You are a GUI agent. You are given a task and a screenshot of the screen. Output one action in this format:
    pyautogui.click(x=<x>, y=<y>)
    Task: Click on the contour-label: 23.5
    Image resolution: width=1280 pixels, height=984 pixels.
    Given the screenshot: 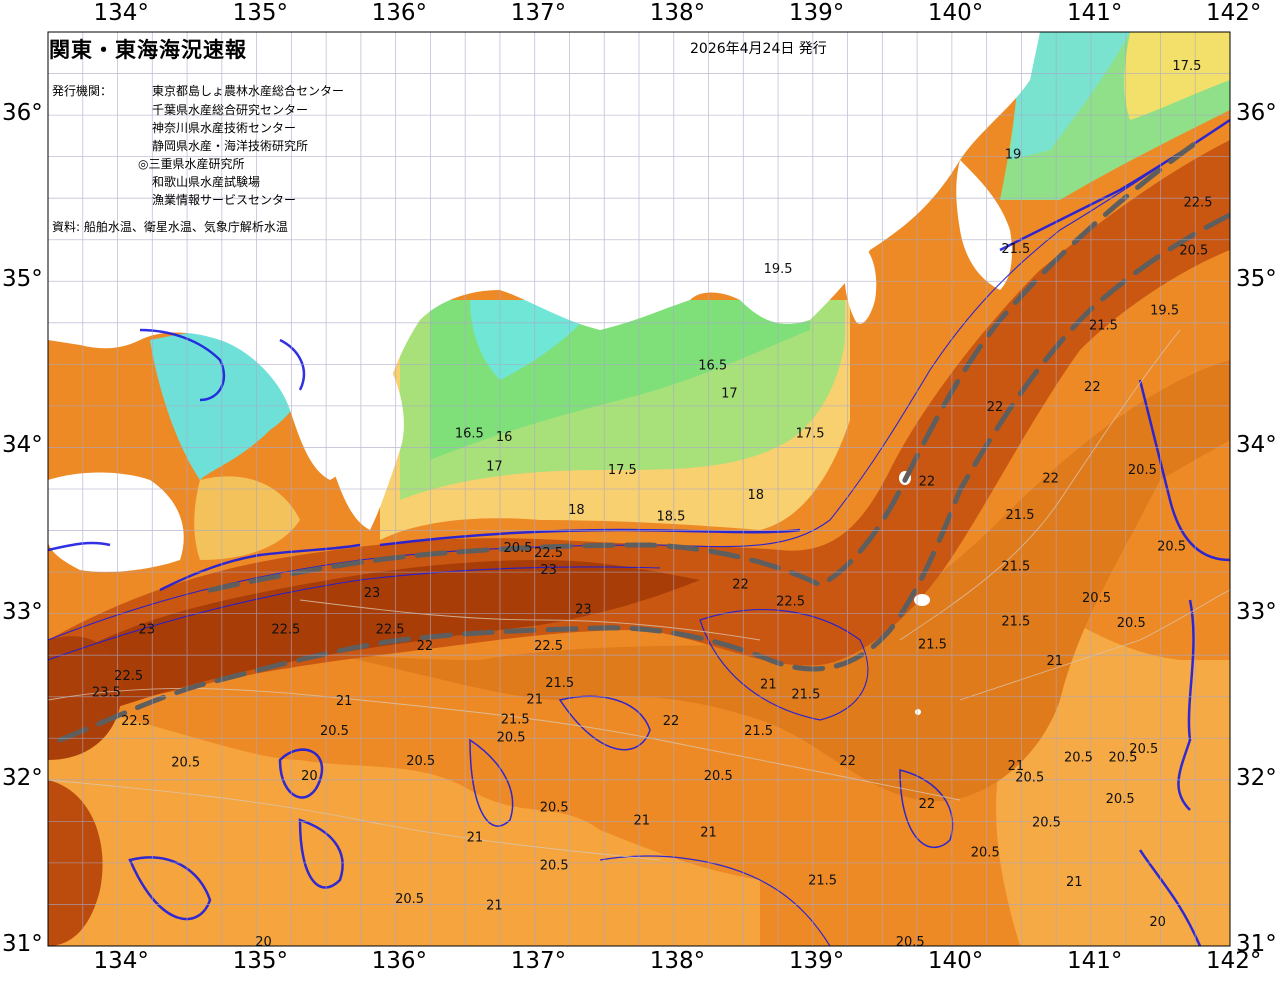 What is the action you would take?
    pyautogui.click(x=106, y=693)
    